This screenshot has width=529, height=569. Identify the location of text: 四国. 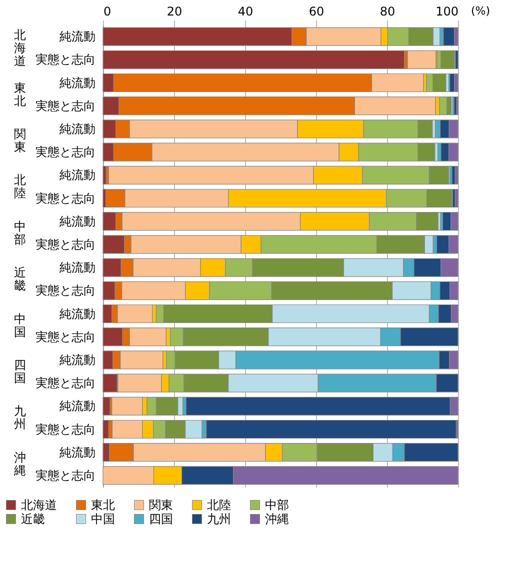
(20, 371).